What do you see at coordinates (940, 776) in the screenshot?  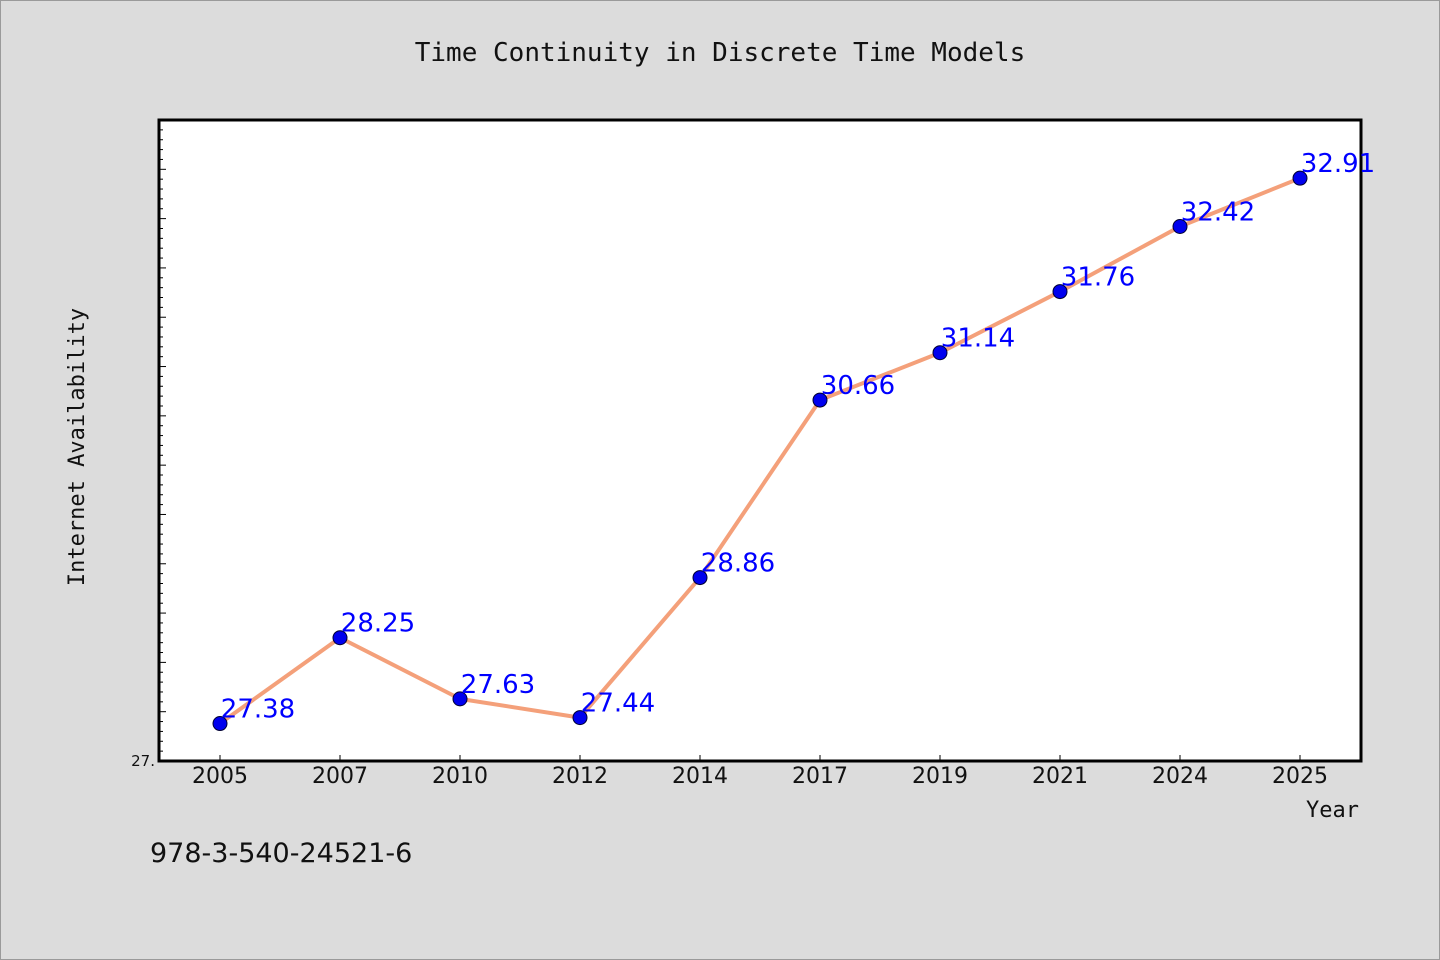 I see `x-tick-label: 2019` at bounding box center [940, 776].